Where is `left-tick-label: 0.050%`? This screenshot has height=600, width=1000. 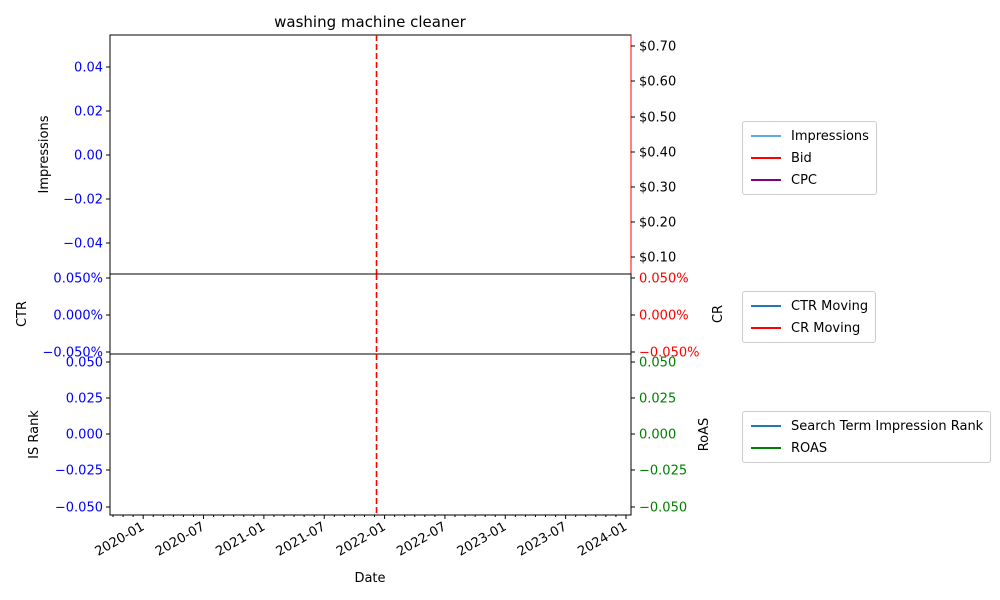 left-tick-label: 0.050% is located at coordinates (78, 279).